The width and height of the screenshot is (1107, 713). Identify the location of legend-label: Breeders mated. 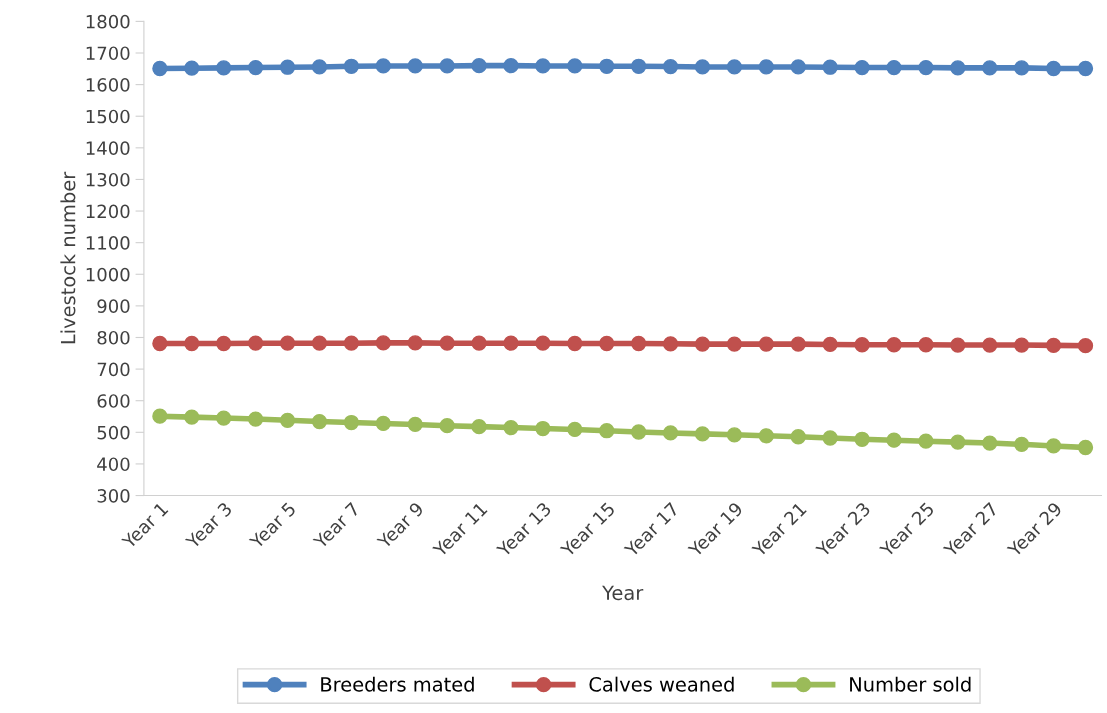
(397, 684).